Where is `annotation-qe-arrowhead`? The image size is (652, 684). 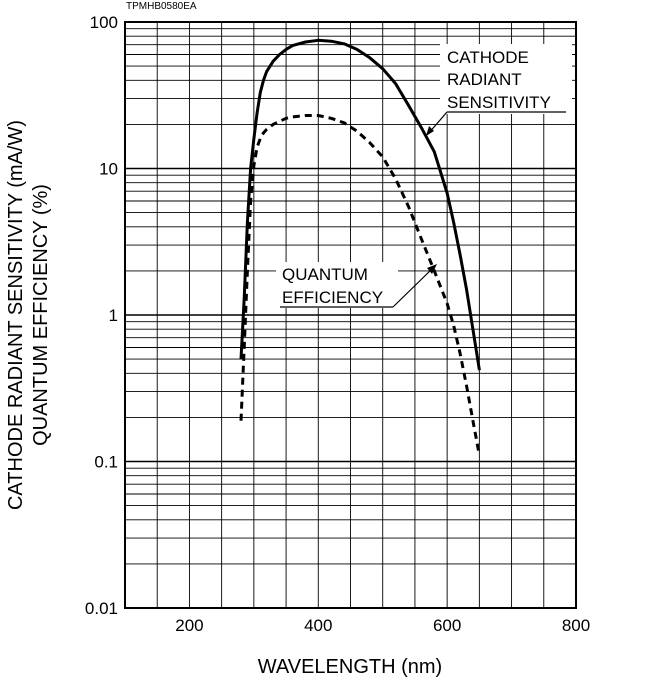
annotation-qe-arrowhead is located at coordinates (432, 269).